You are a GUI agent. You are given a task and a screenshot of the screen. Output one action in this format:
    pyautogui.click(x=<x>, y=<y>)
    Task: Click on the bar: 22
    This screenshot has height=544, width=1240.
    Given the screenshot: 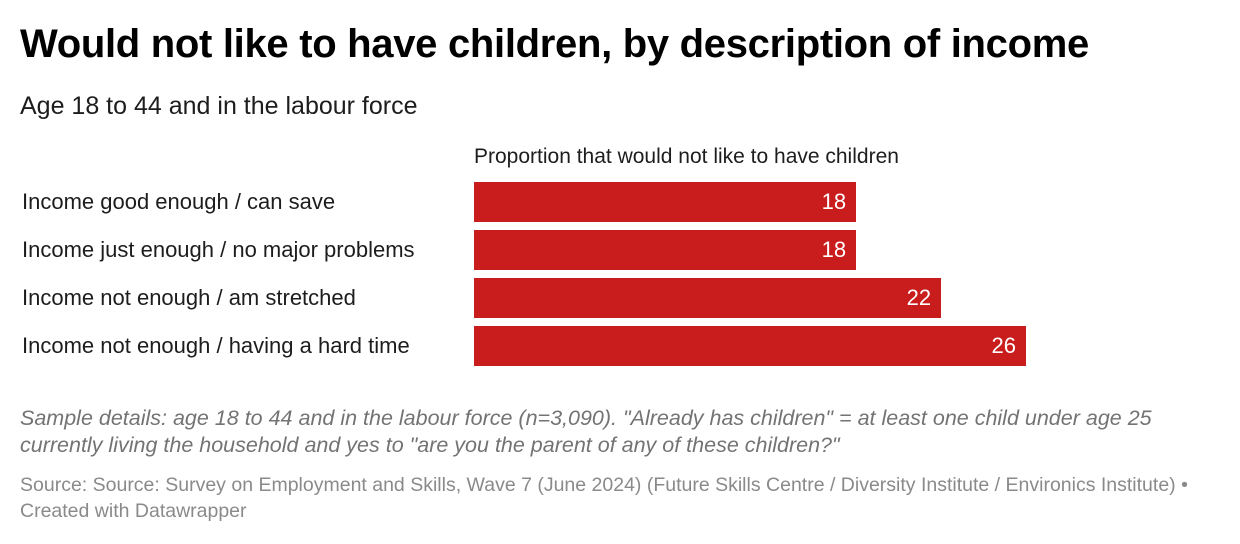 What is the action you would take?
    pyautogui.click(x=708, y=298)
    